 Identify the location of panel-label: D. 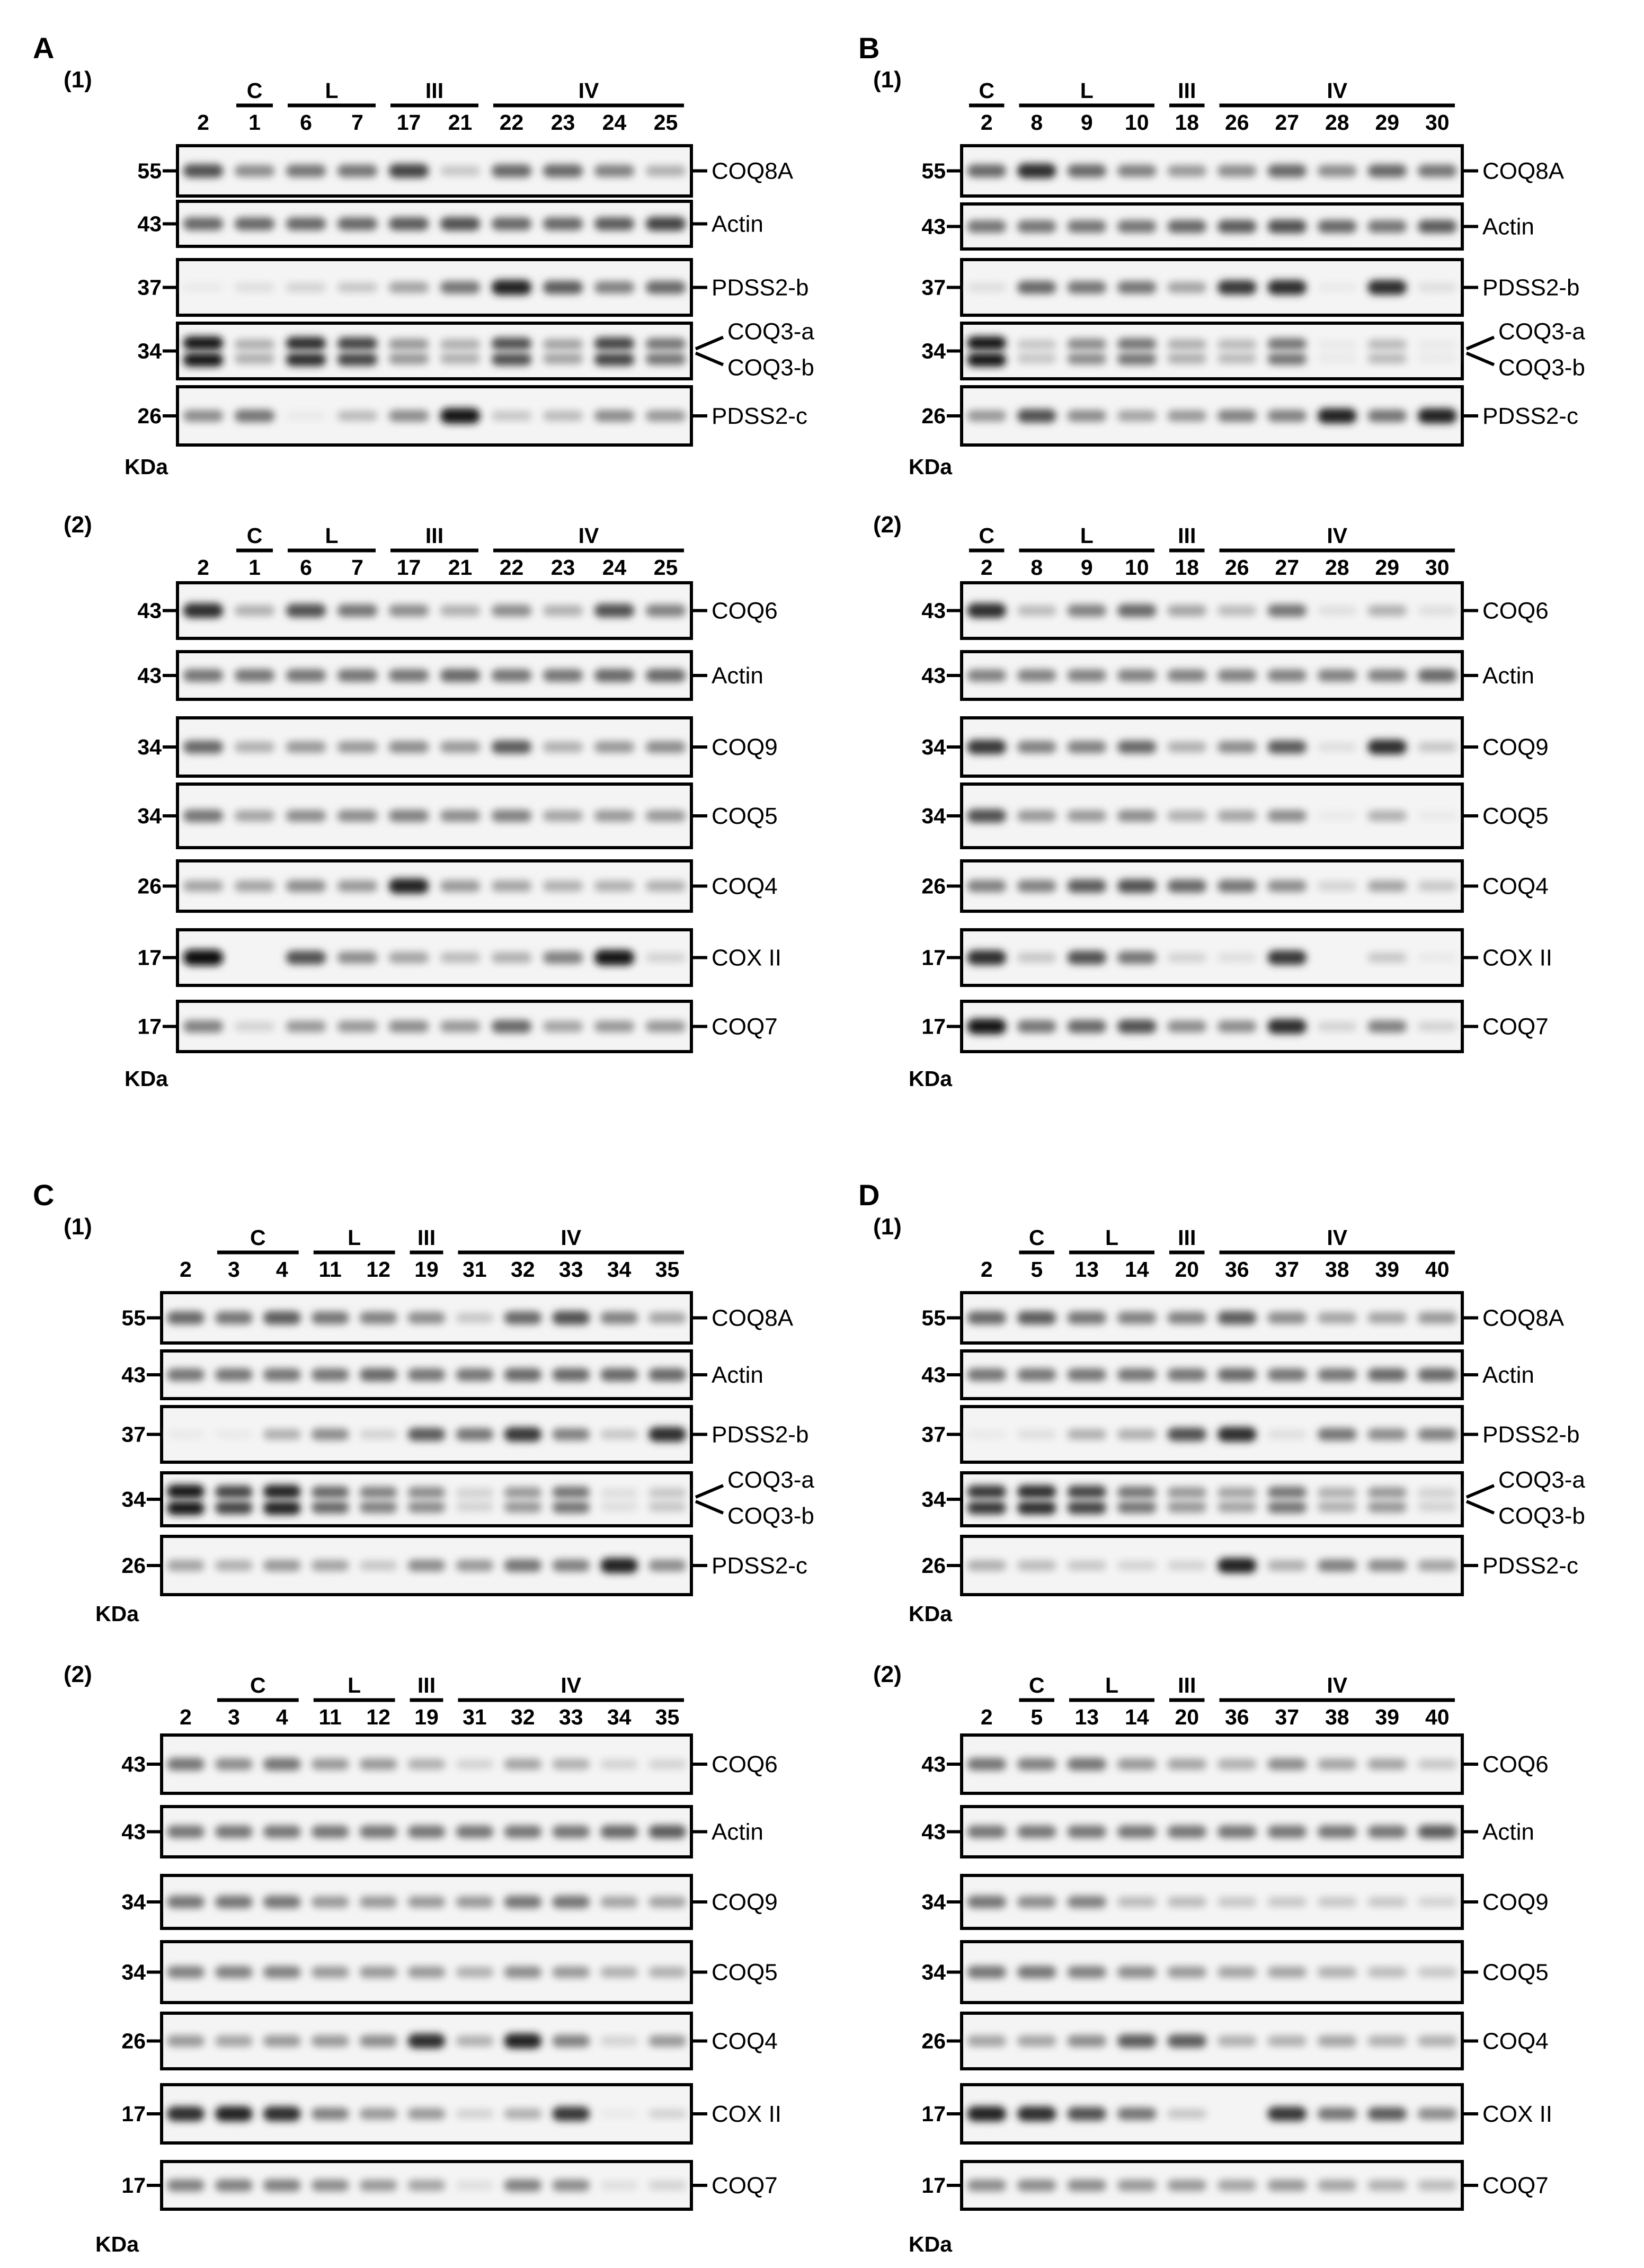
(869, 1195).